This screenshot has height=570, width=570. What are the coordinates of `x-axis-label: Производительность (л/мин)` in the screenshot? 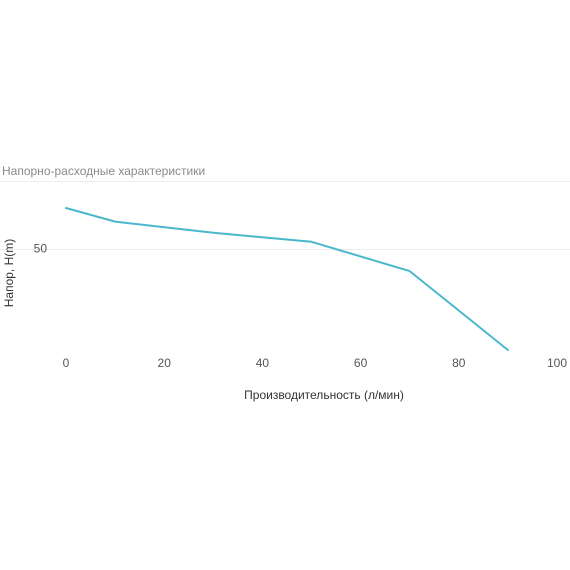 It's located at (324, 395).